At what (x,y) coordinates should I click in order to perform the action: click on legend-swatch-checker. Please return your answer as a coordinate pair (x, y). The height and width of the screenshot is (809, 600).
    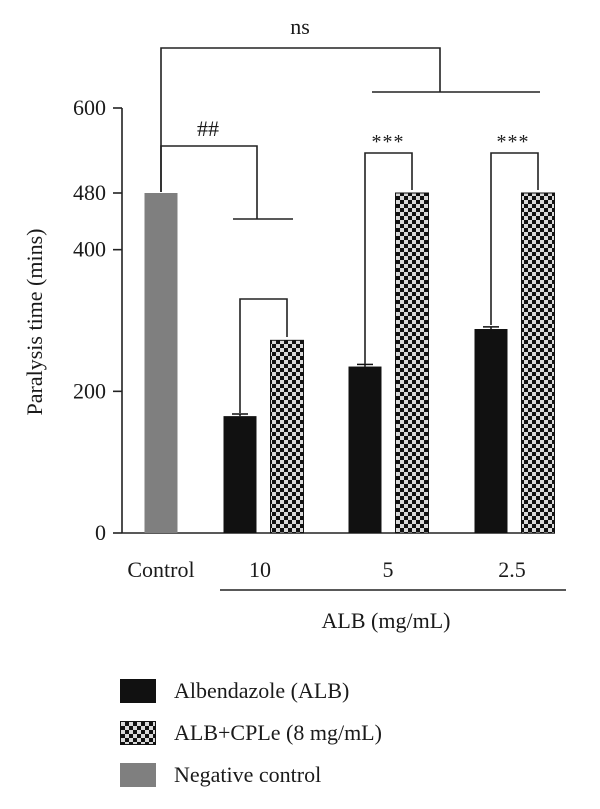
    Looking at the image, I should click on (138, 733).